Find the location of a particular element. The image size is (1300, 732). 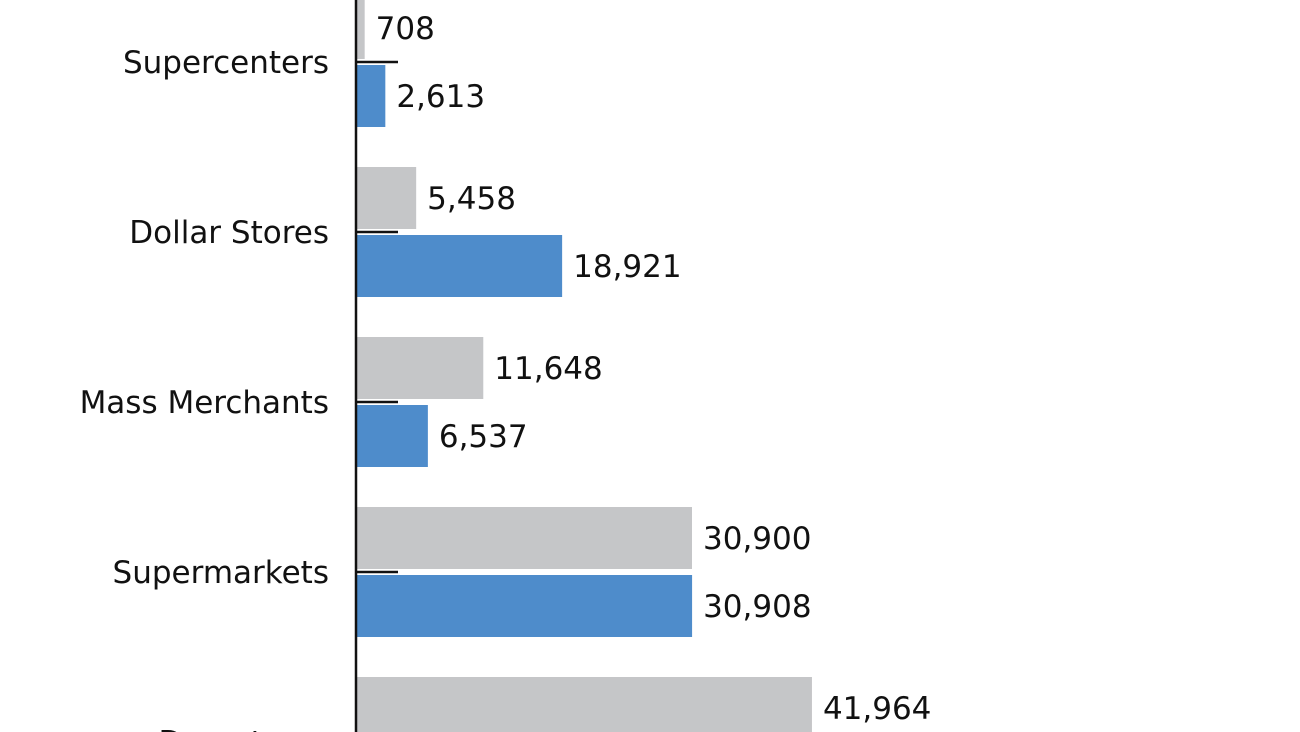

category-label-dollar-stores: Dollar Stores is located at coordinates (229, 233).